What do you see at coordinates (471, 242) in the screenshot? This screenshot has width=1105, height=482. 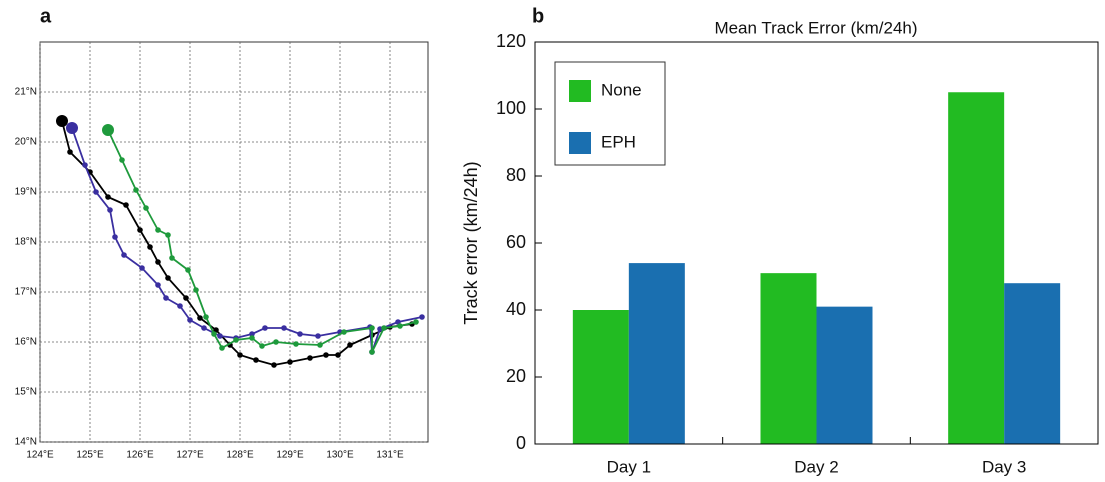 I see `y-axis-label: Track error (km/24h)` at bounding box center [471, 242].